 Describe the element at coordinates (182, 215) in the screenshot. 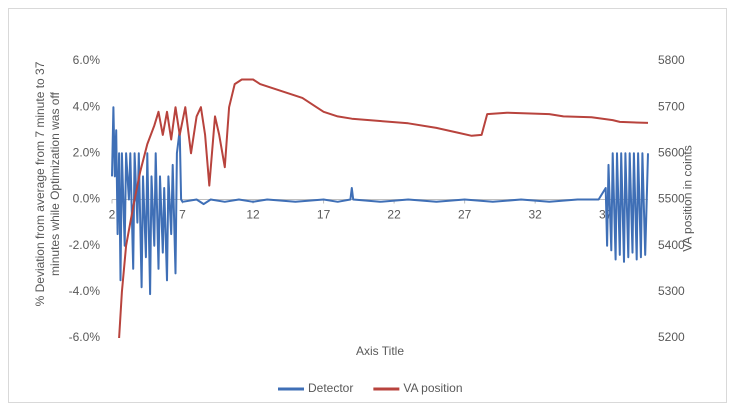

I see `x-tick-label: 7` at that location.